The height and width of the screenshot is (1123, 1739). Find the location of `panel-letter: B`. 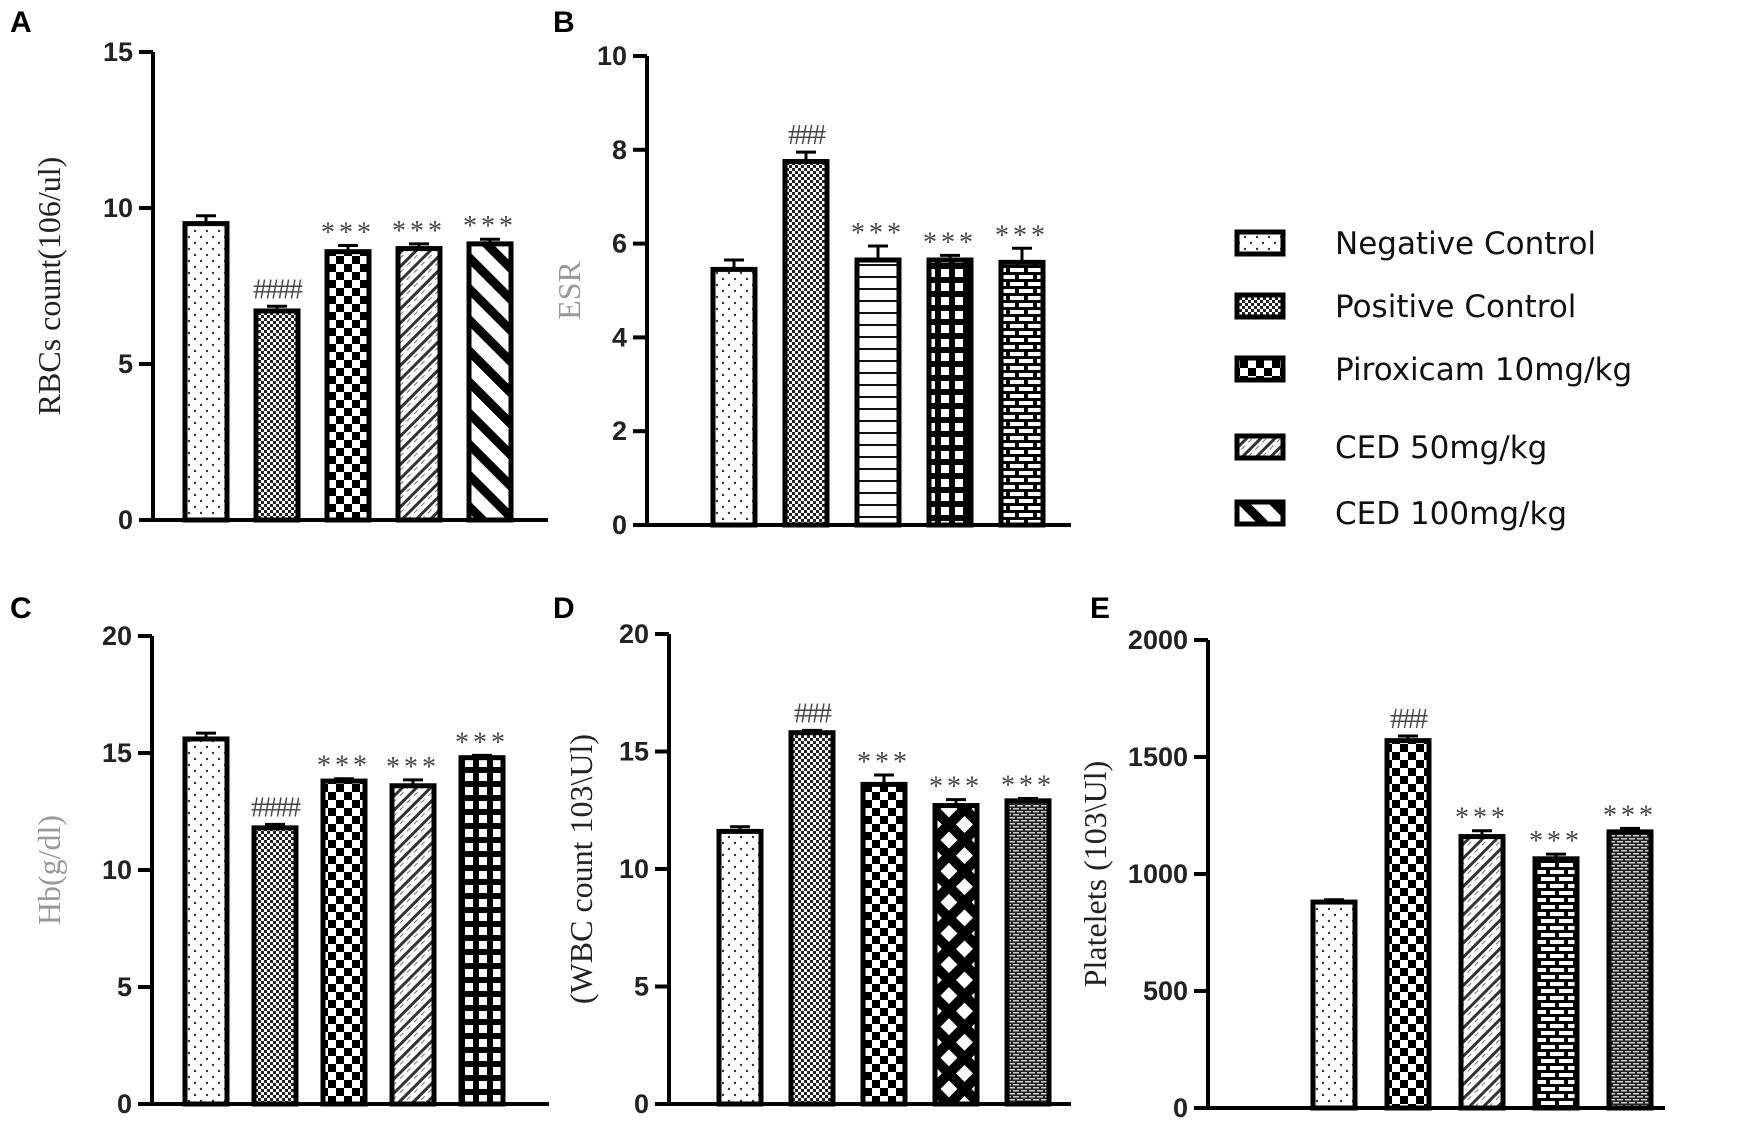

panel-letter: B is located at coordinates (564, 22).